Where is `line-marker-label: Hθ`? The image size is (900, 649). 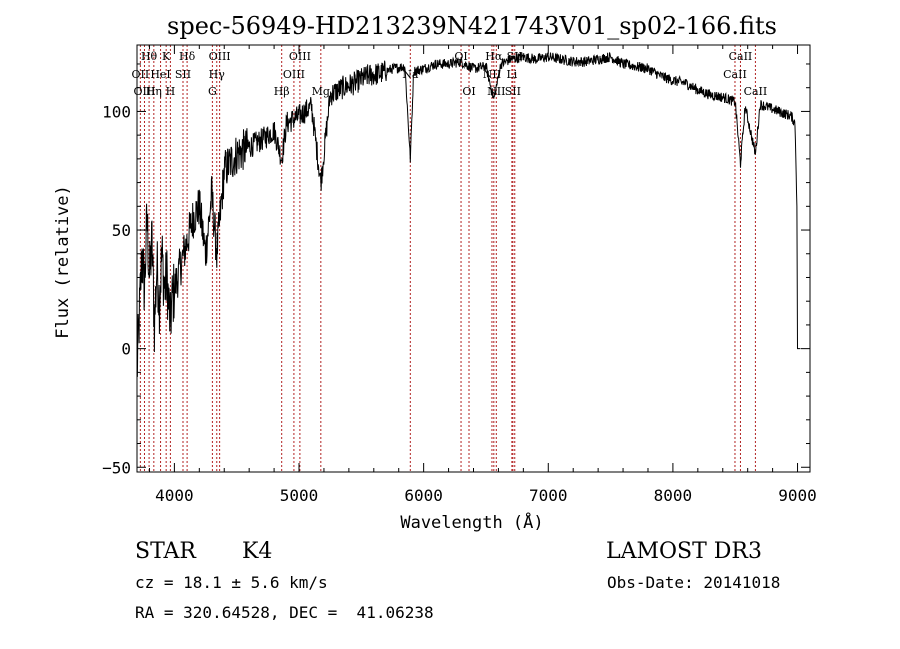
line-marker-label: Hθ is located at coordinates (149, 56).